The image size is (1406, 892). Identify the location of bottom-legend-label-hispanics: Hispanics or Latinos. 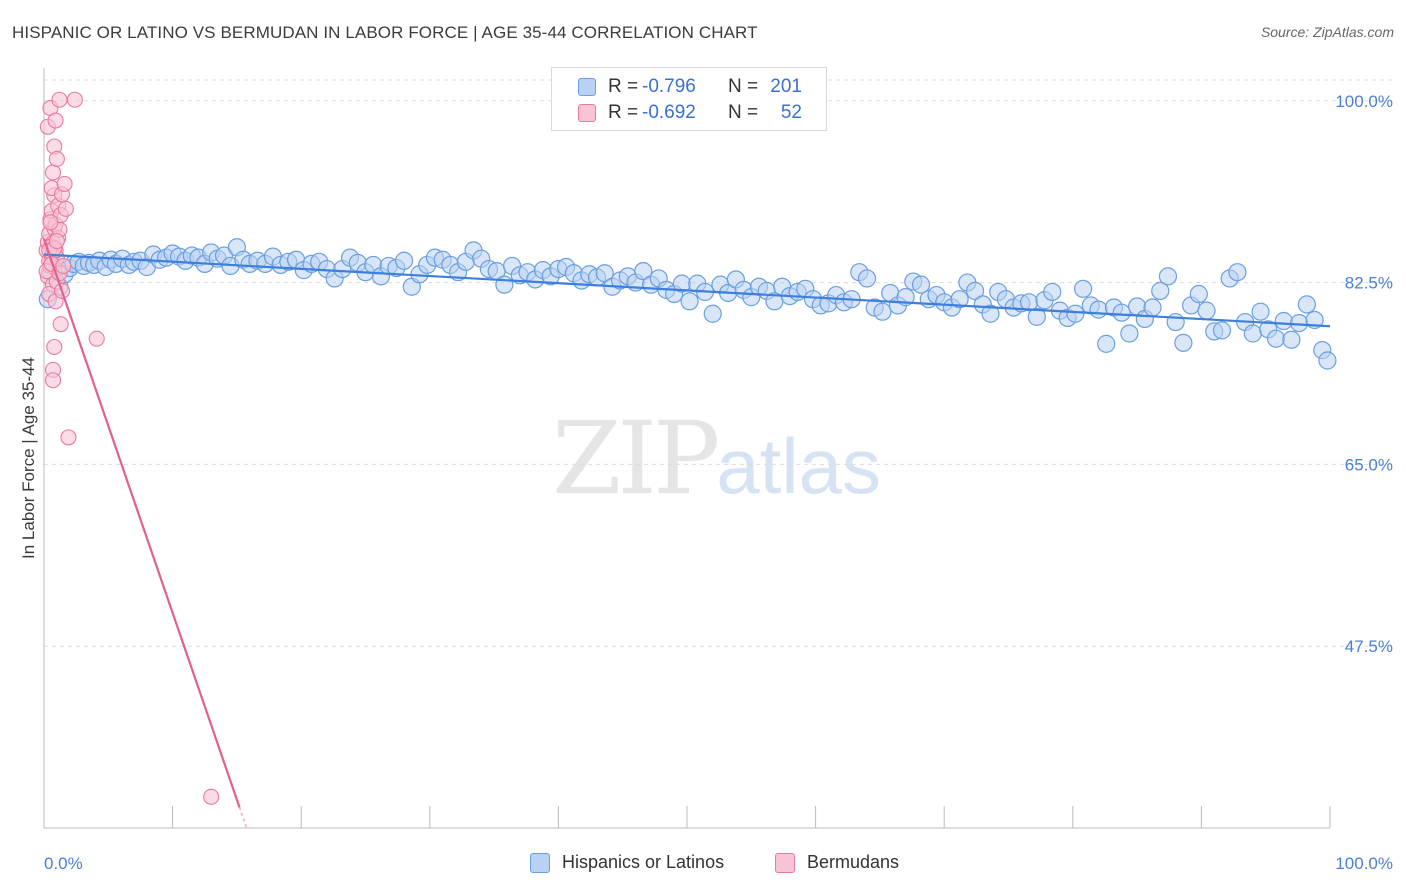
(643, 862).